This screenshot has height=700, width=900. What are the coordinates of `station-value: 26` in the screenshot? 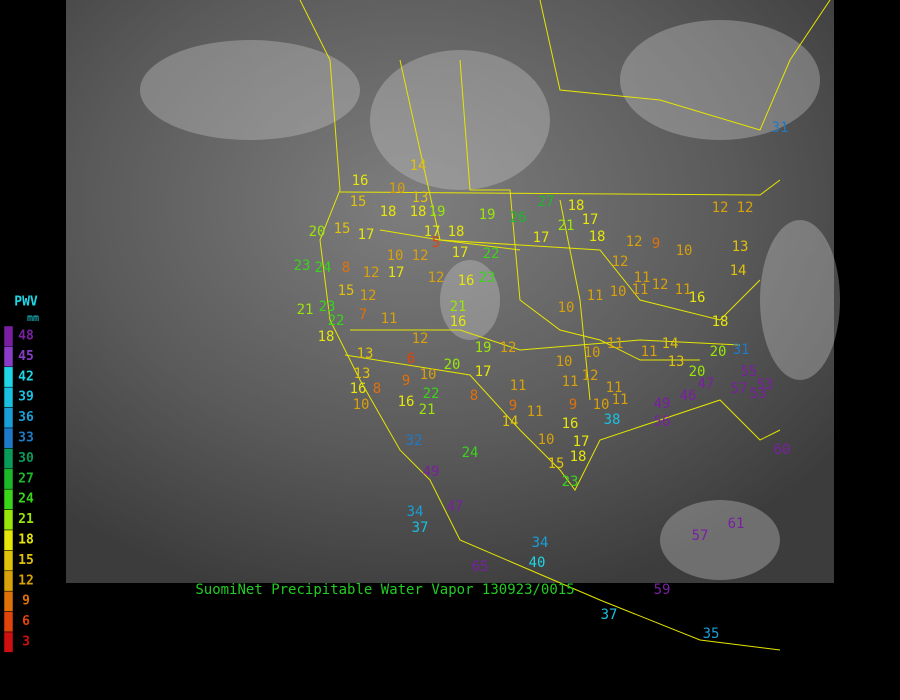 It's located at (518, 218).